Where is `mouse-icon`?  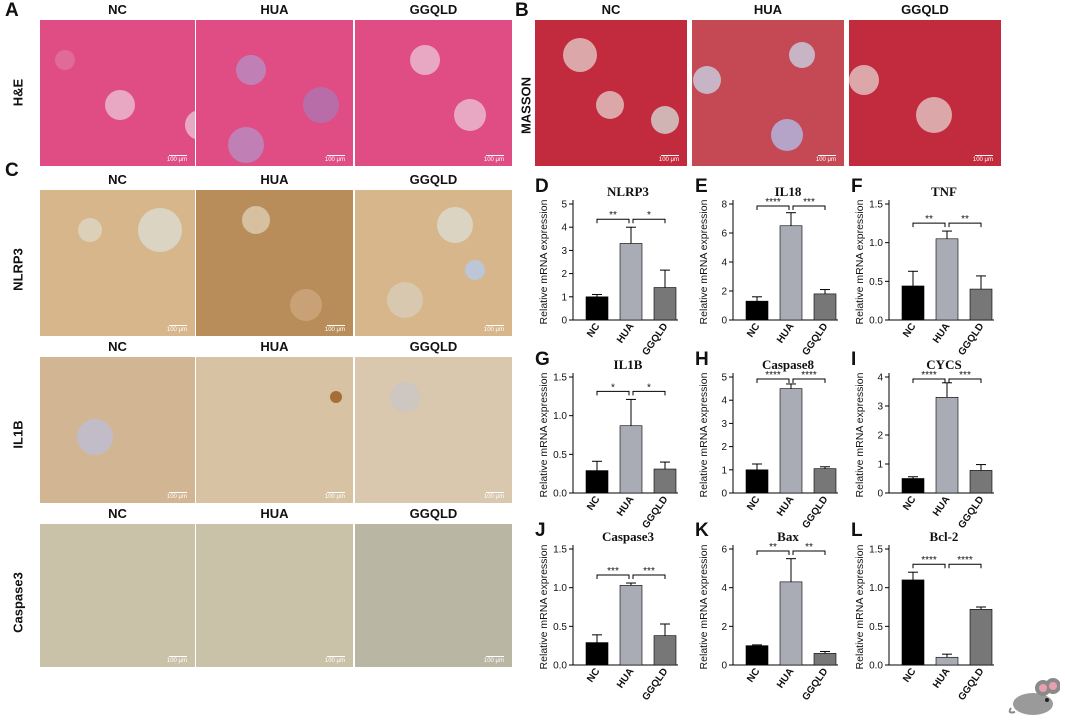
mouse-icon is located at coordinates (1033, 694).